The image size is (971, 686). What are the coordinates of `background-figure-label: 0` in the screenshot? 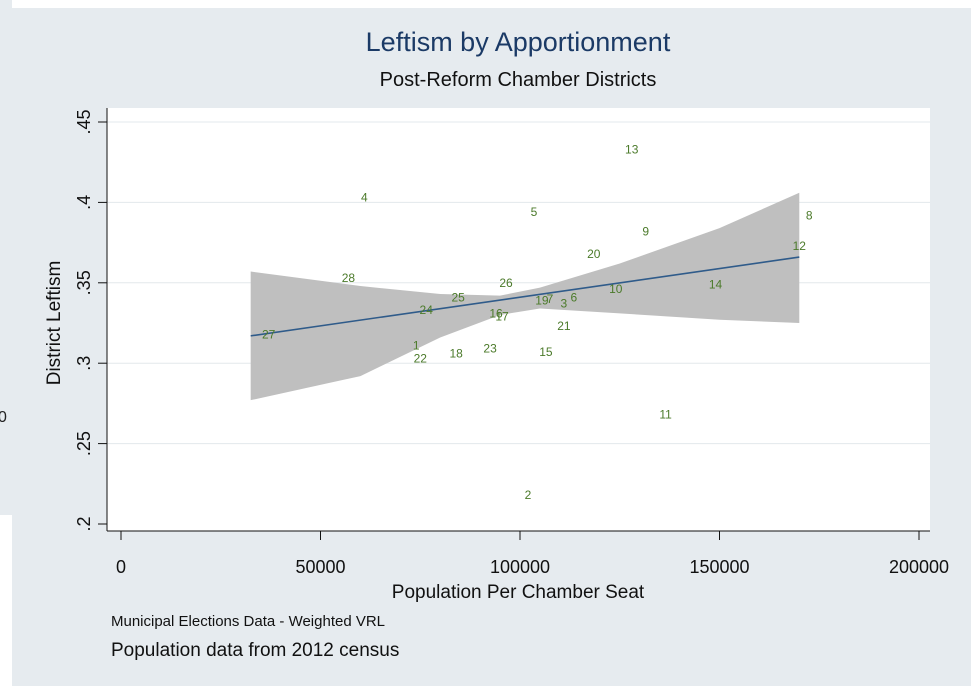 It's located at (3, 417).